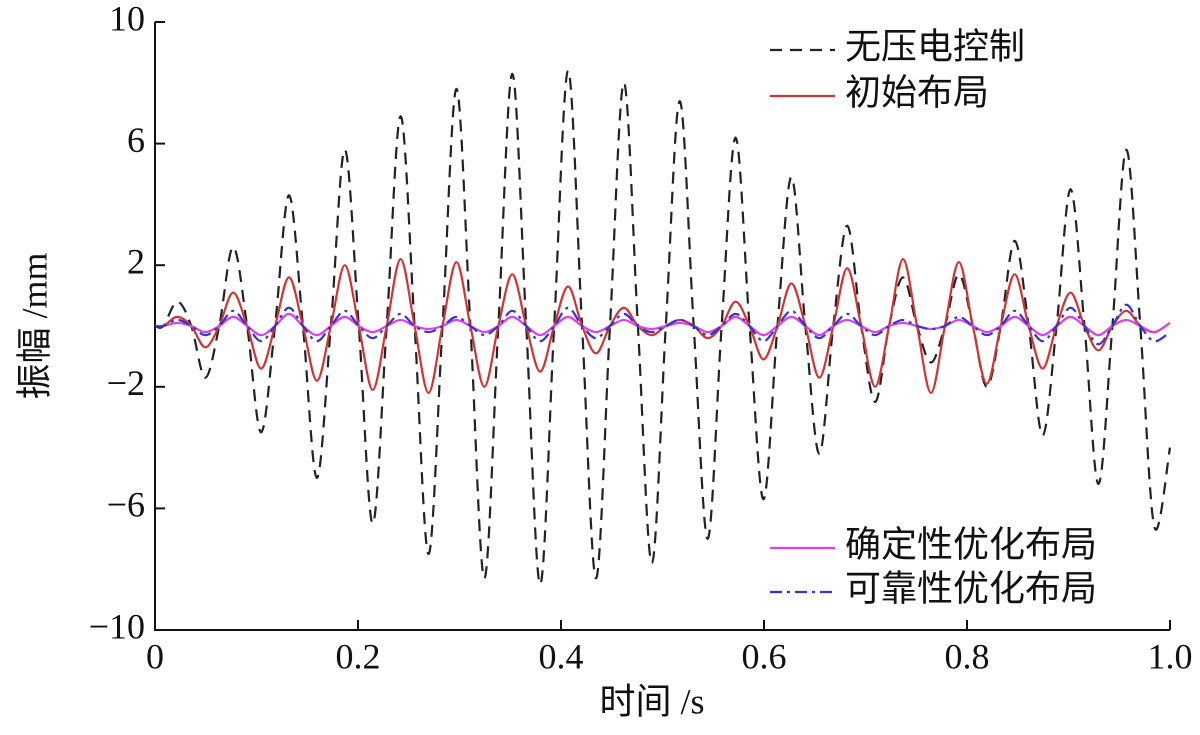  I want to click on x-tick-label: 0.6, so click(764, 656).